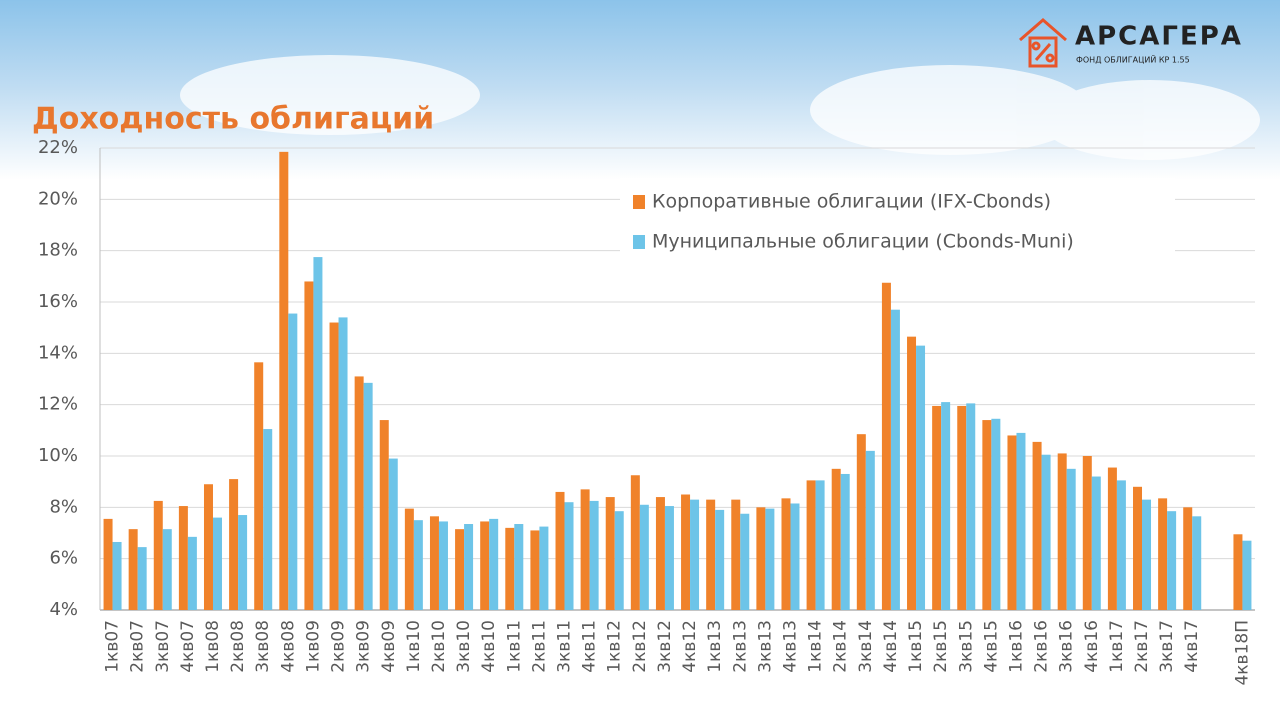  What do you see at coordinates (313, 646) in the screenshot?
I see `x-tick-label: 1кв09` at bounding box center [313, 646].